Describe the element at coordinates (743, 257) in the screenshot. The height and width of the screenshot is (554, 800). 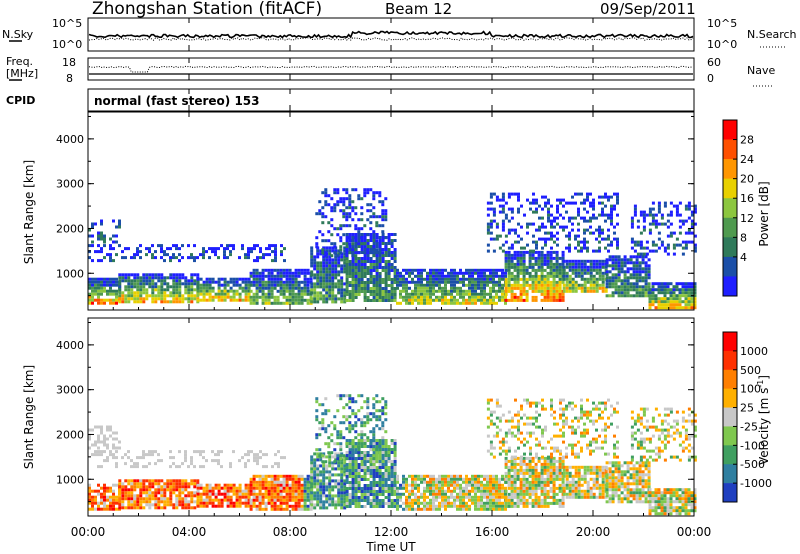
I see `colorbar-tick-label: 4` at that location.